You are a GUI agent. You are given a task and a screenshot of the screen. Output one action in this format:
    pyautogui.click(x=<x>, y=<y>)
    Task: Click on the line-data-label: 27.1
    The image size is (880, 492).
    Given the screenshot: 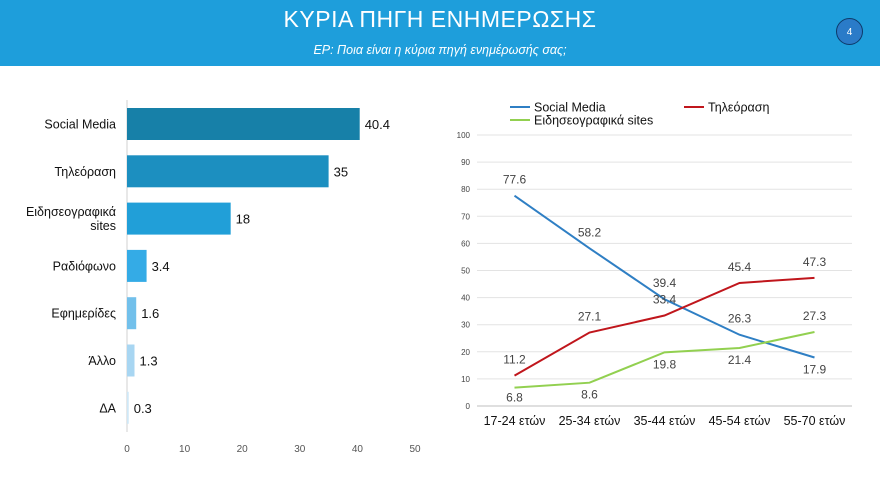 What is the action you would take?
    pyautogui.click(x=590, y=317)
    